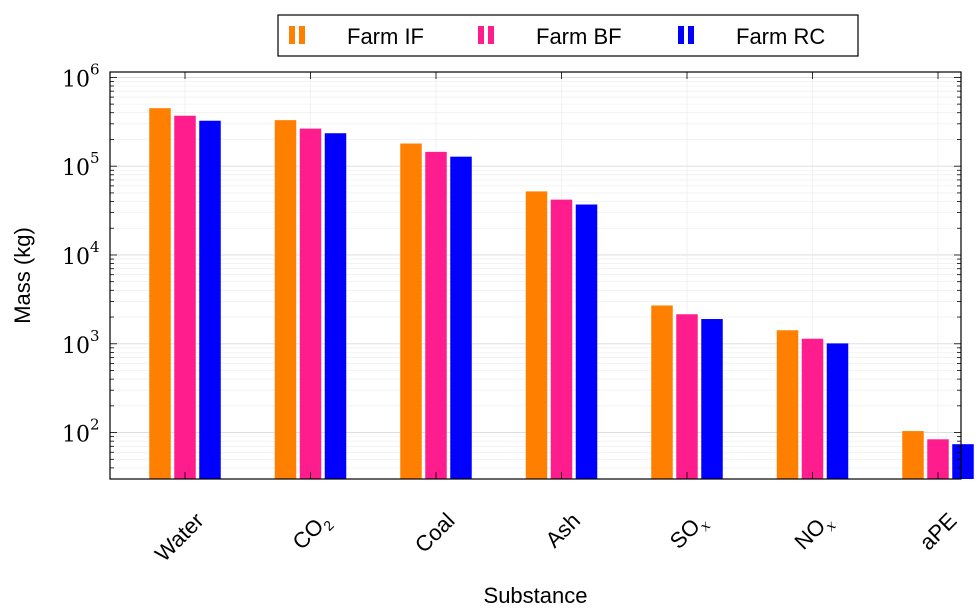  I want to click on y-axis-title: Mass (kg), so click(22, 275).